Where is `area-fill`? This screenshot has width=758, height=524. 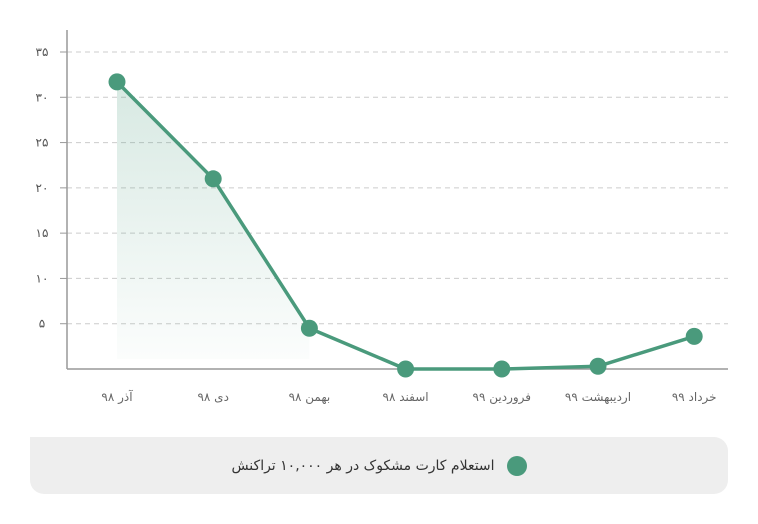
area-fill is located at coordinates (213, 220).